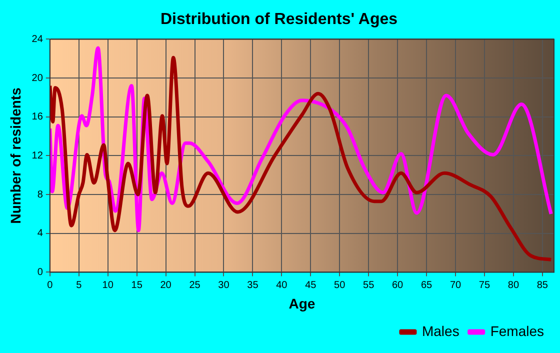  Describe the element at coordinates (517, 330) in the screenshot. I see `legend-label: Females` at that location.